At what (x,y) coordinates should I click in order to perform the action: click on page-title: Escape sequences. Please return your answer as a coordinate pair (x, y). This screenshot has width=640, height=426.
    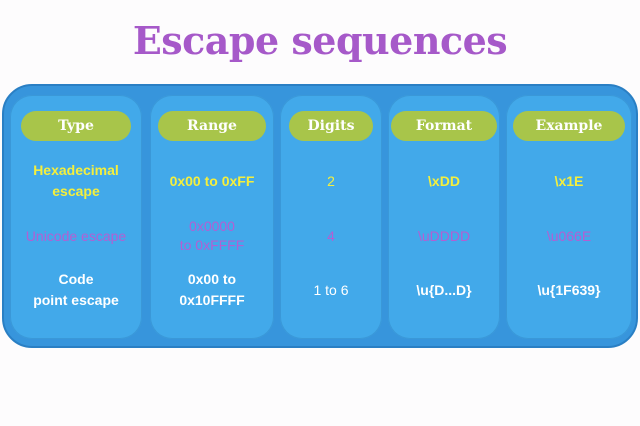
    Looking at the image, I should click on (320, 40).